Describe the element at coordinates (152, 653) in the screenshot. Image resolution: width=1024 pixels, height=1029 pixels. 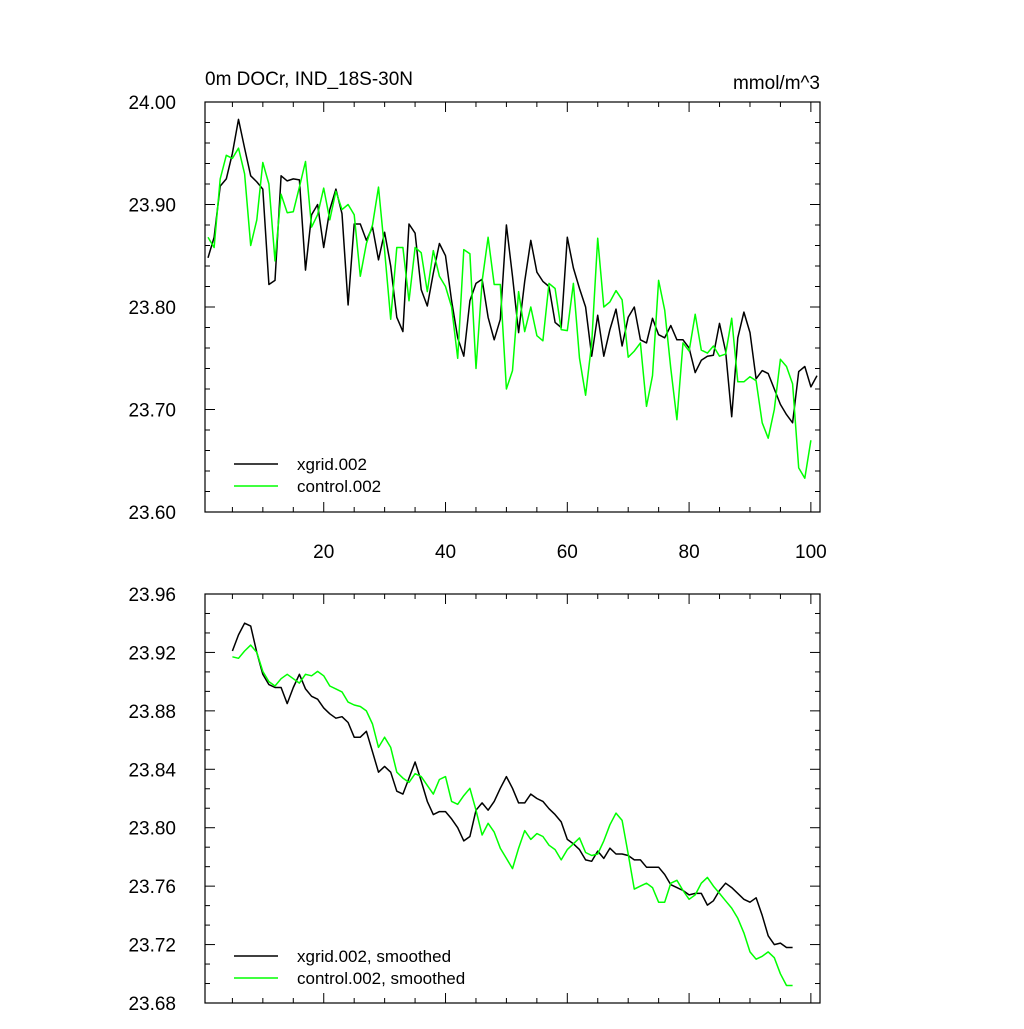
I see `y-tick-label: 23.92` at that location.